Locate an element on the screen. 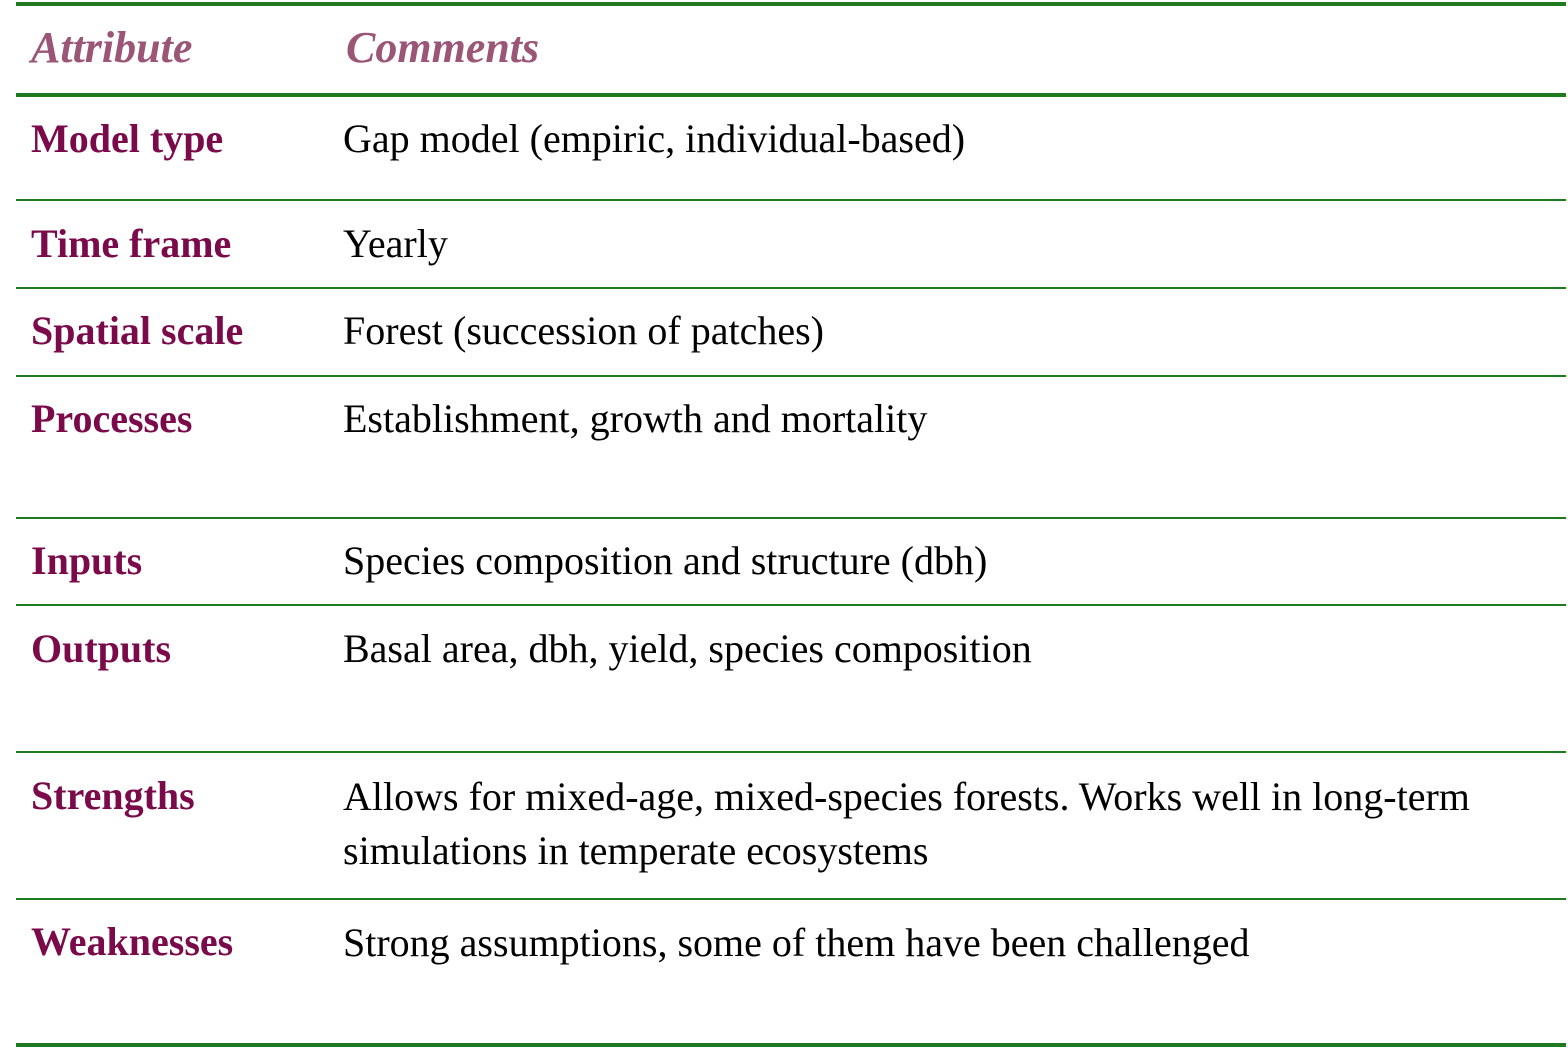 The image size is (1568, 1050). row-attribute-time-frame: Time frame is located at coordinates (131, 243).